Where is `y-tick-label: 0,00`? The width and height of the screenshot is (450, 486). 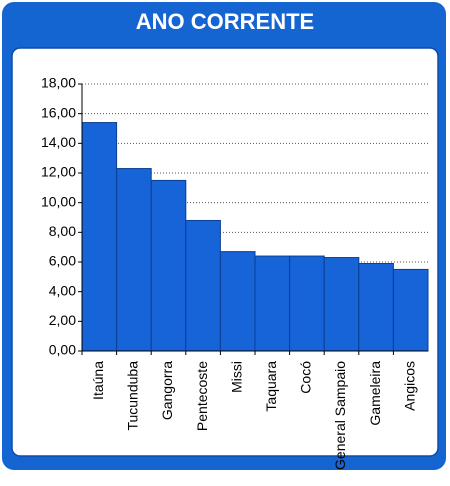 y-tick-label: 0,00 is located at coordinates (62, 350).